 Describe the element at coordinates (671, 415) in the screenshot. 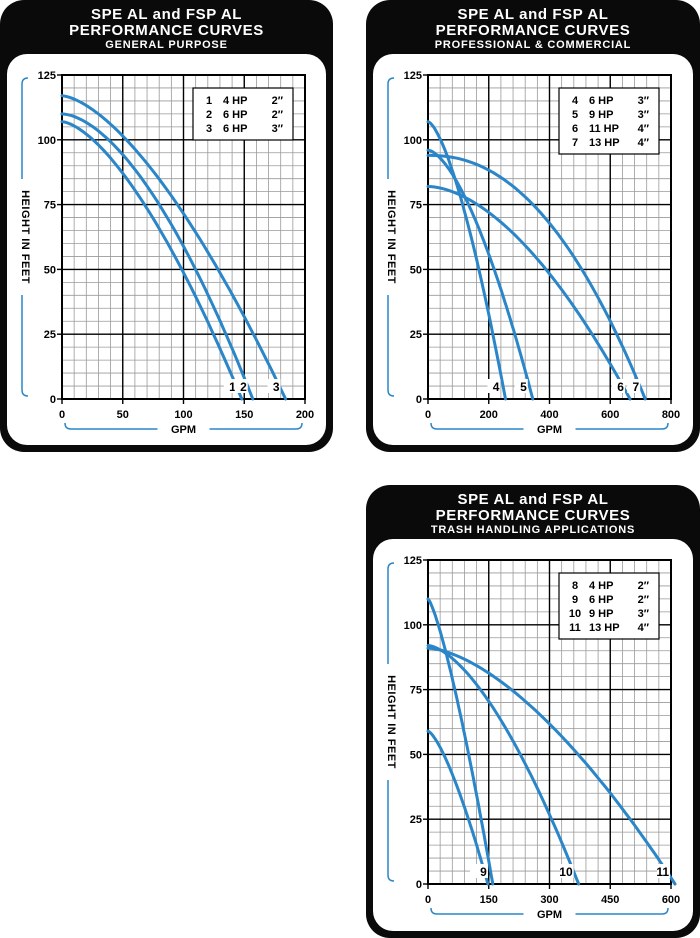

I see `x-tick-label: 800` at that location.